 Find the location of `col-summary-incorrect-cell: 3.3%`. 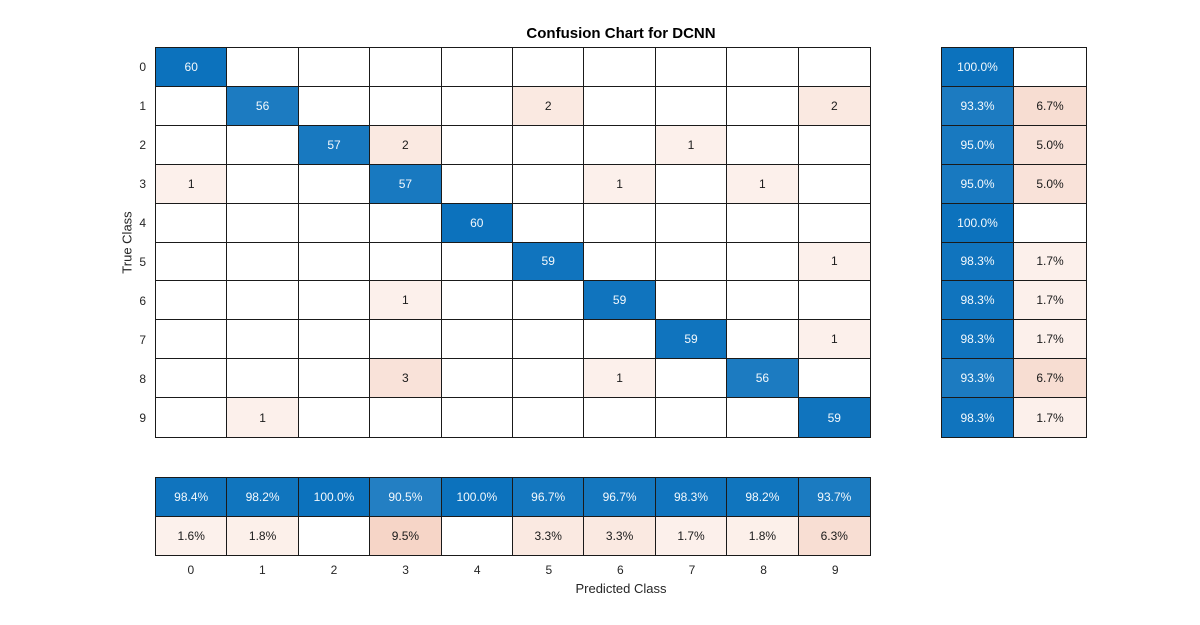

col-summary-incorrect-cell: 3.3% is located at coordinates (549, 535).